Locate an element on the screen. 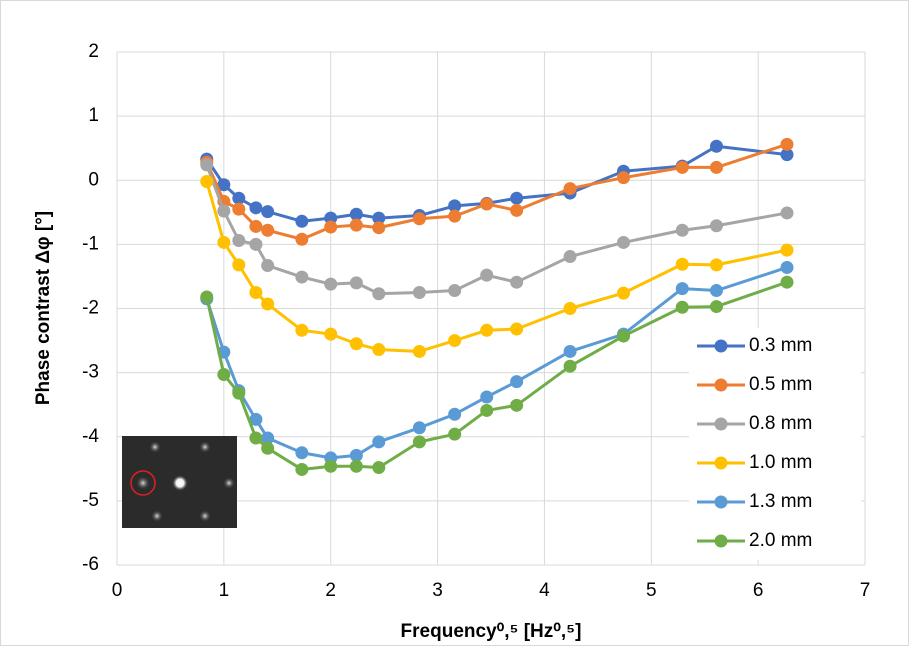 Image resolution: width=909 pixels, height=646 pixels. y-tick-label: -6 is located at coordinates (90, 564).